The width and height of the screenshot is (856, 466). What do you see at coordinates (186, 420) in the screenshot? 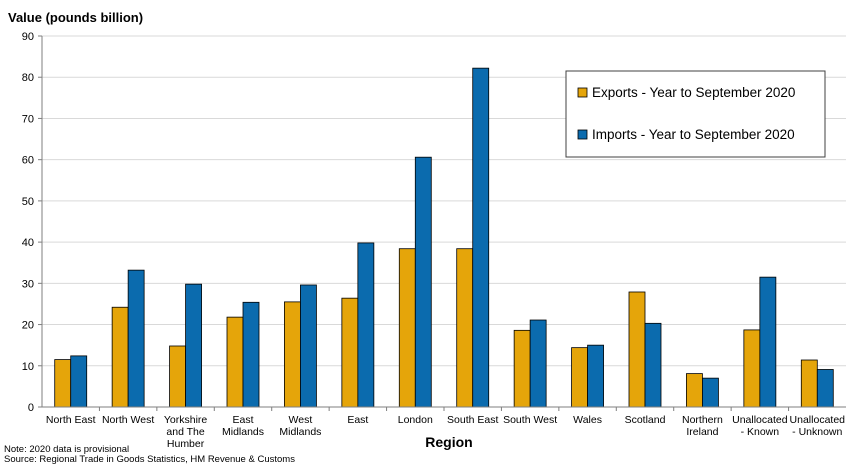
I see `x-tick-label: Yorkshire` at bounding box center [186, 420].